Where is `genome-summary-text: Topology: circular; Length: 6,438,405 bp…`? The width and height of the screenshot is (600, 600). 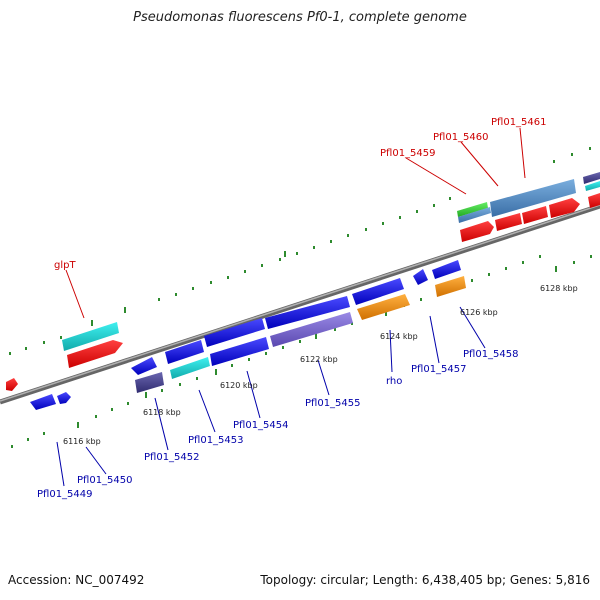
genome-summary-text: Topology: circular; Length: 6,438,405 bp… is located at coordinates (425, 580).